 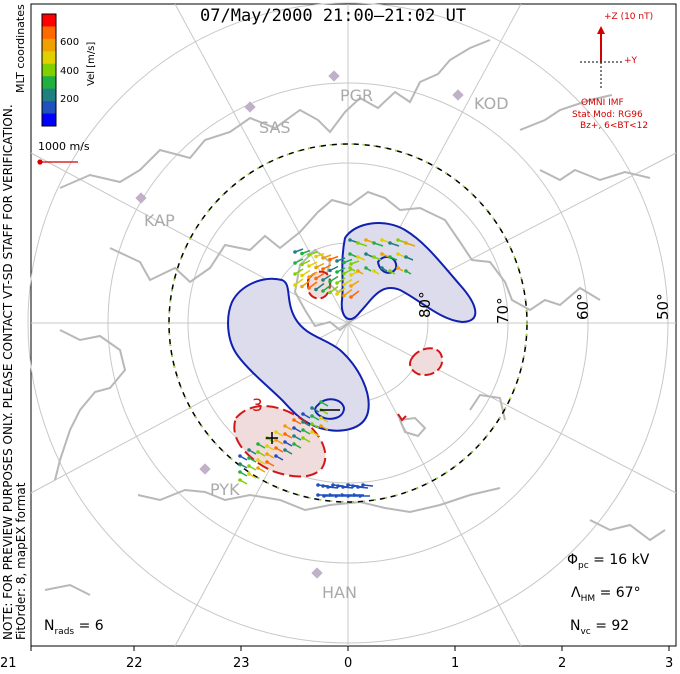 What do you see at coordinates (601, 30) in the screenshot?
I see `imf-vector-head` at bounding box center [601, 30].